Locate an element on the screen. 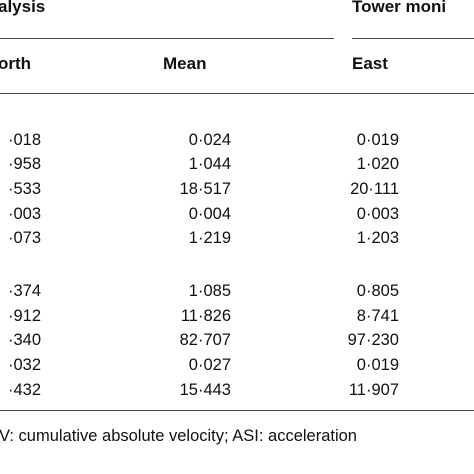 This screenshot has width=474, height=474. cell-north: ·073 is located at coordinates (24, 238).